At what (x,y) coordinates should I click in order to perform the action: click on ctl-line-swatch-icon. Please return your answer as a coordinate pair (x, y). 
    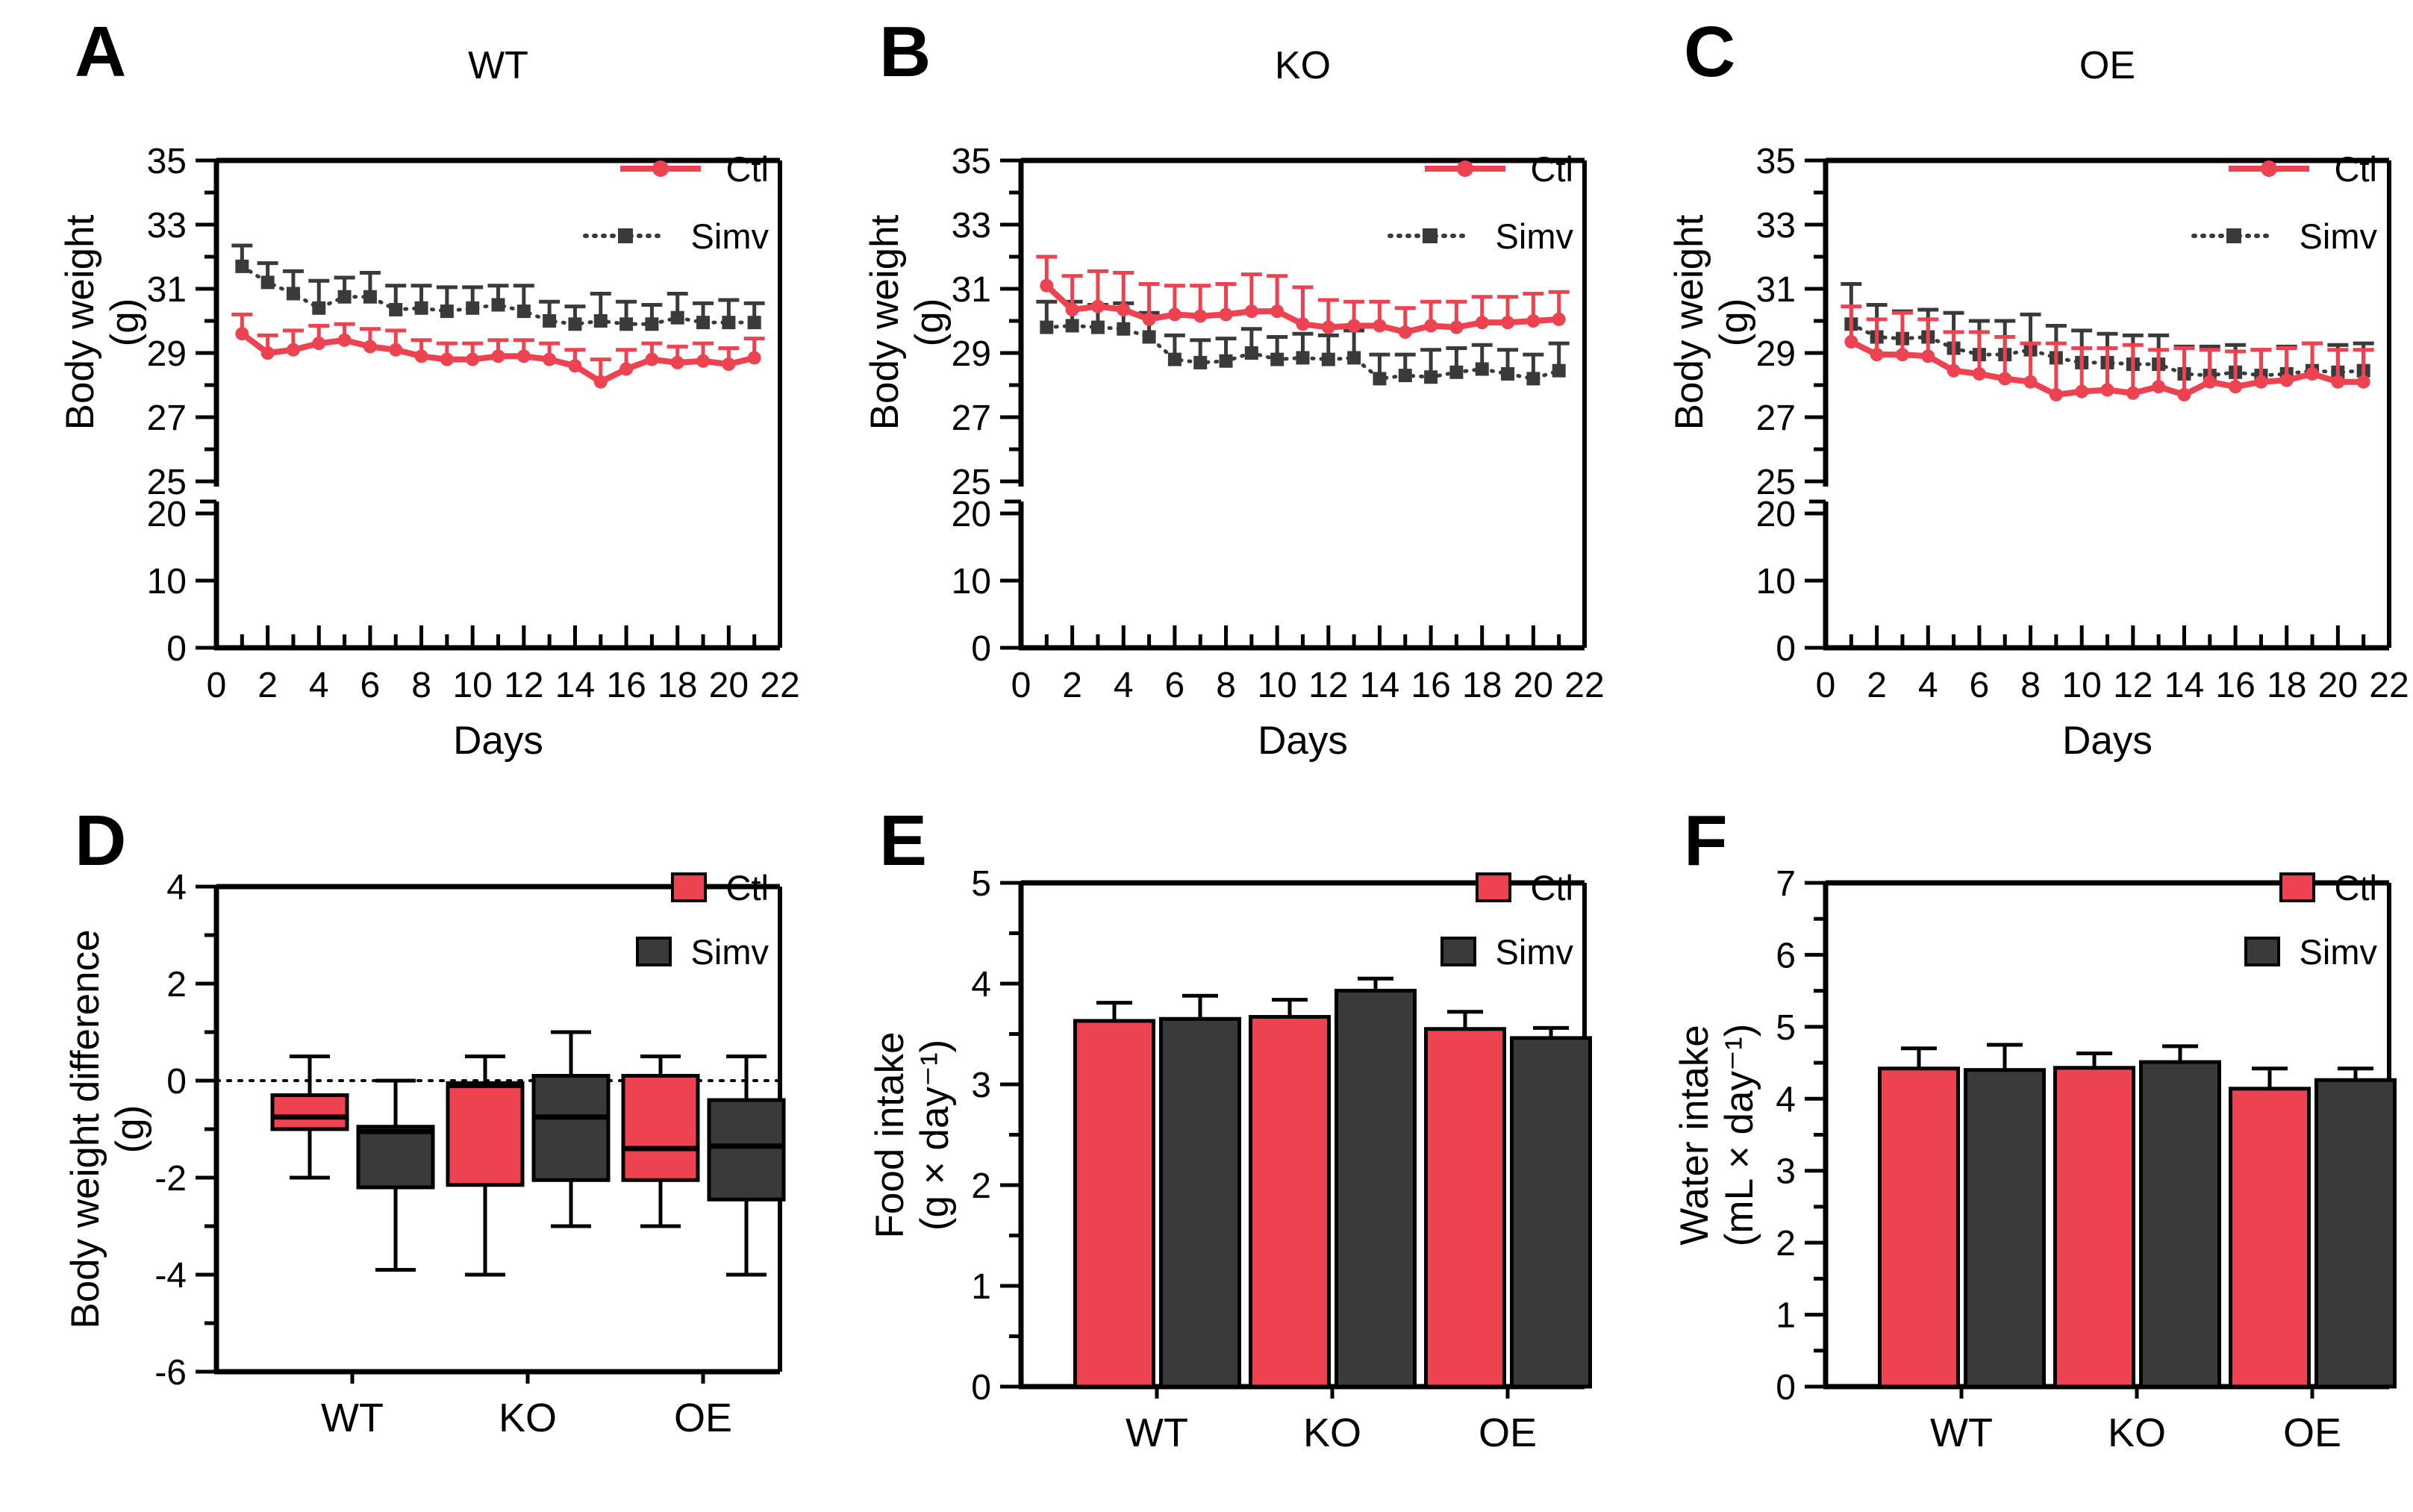
    Looking at the image, I should click on (2268, 168).